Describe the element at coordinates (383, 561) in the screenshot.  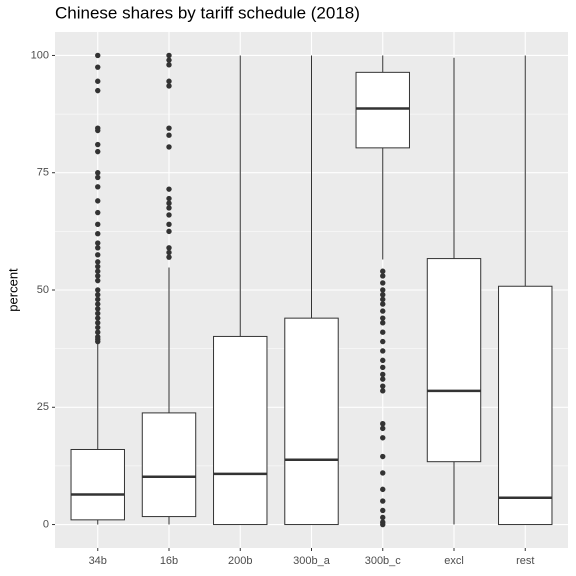
I see `x-tick-label: 300b_c` at that location.